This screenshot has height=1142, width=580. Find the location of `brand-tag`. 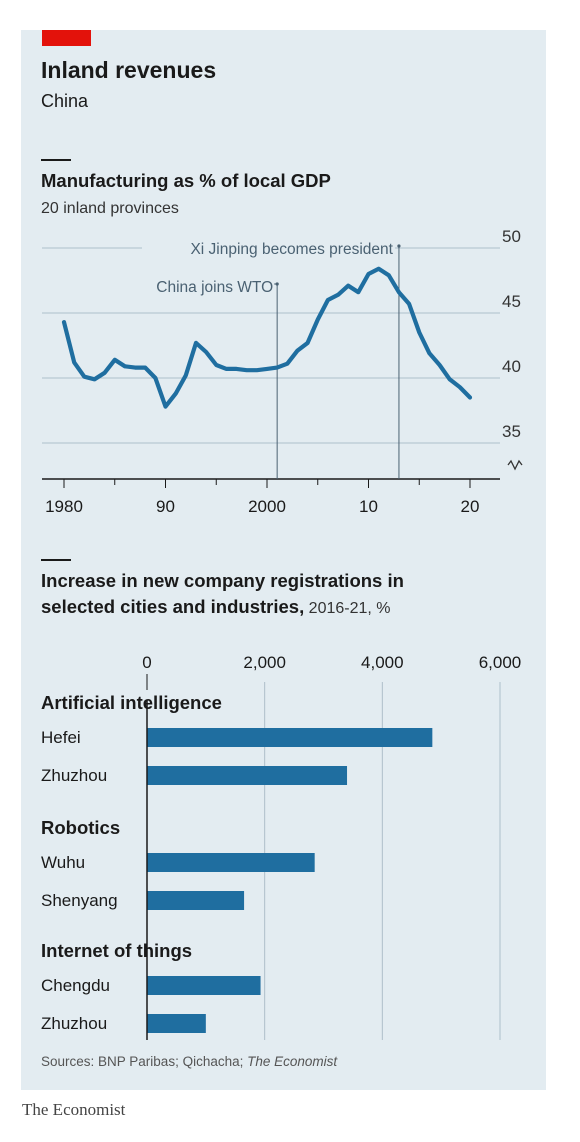

brand-tag is located at coordinates (66, 38).